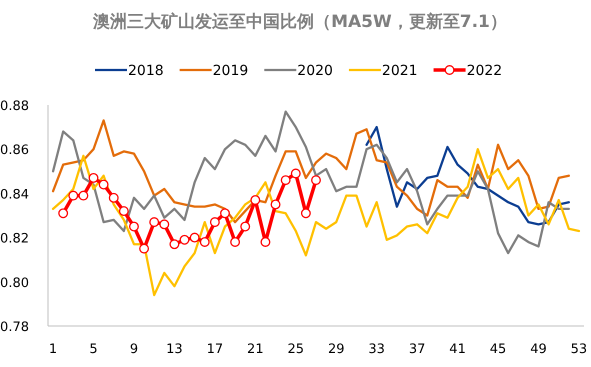  What do you see at coordinates (315, 71) in the screenshot?
I see `legend-label: 2020` at bounding box center [315, 71].